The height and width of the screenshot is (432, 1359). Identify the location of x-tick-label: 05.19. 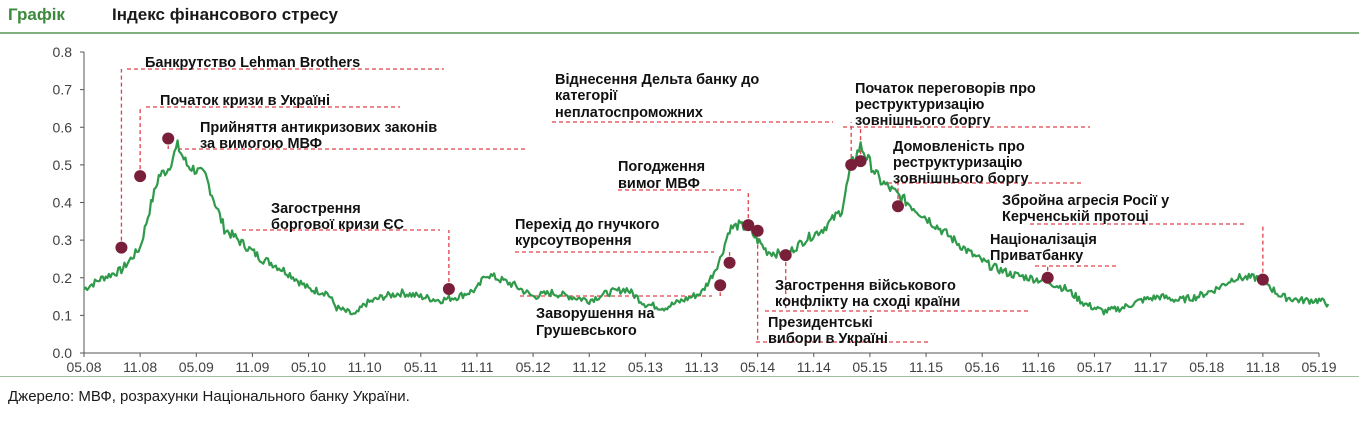
(1318, 367).